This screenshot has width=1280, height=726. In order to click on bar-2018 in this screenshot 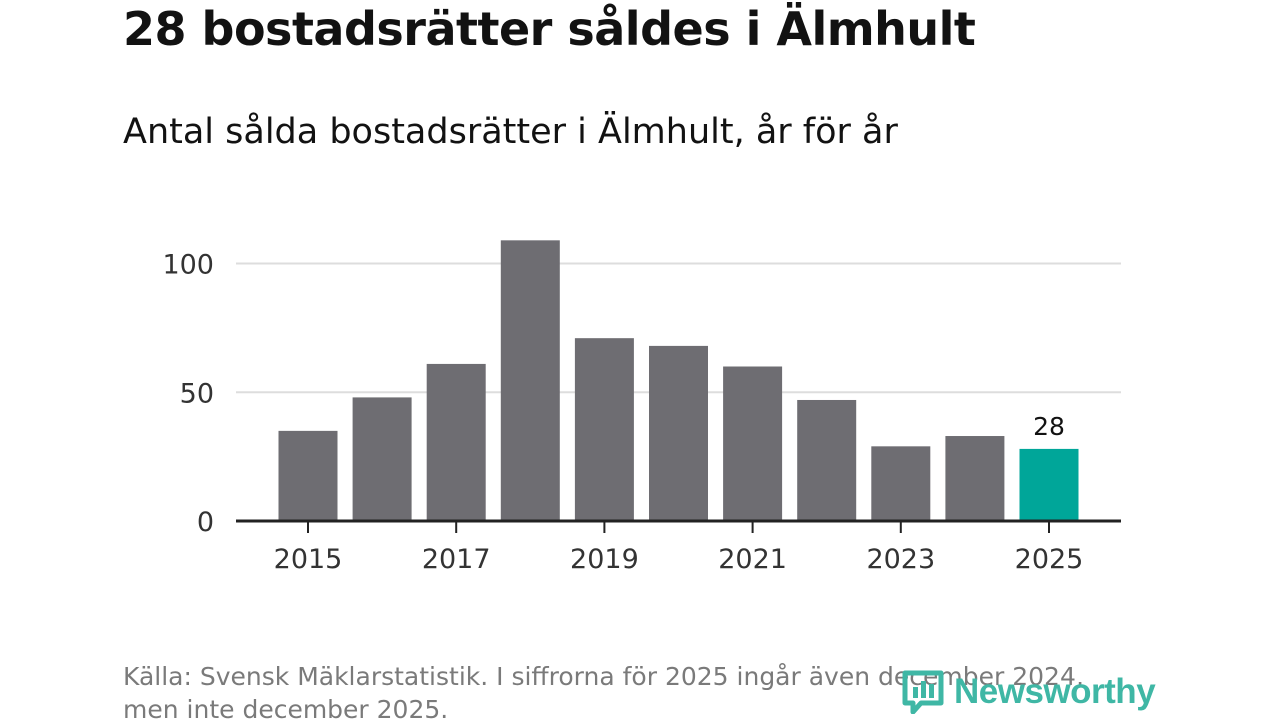, I will do `click(530, 380)`.